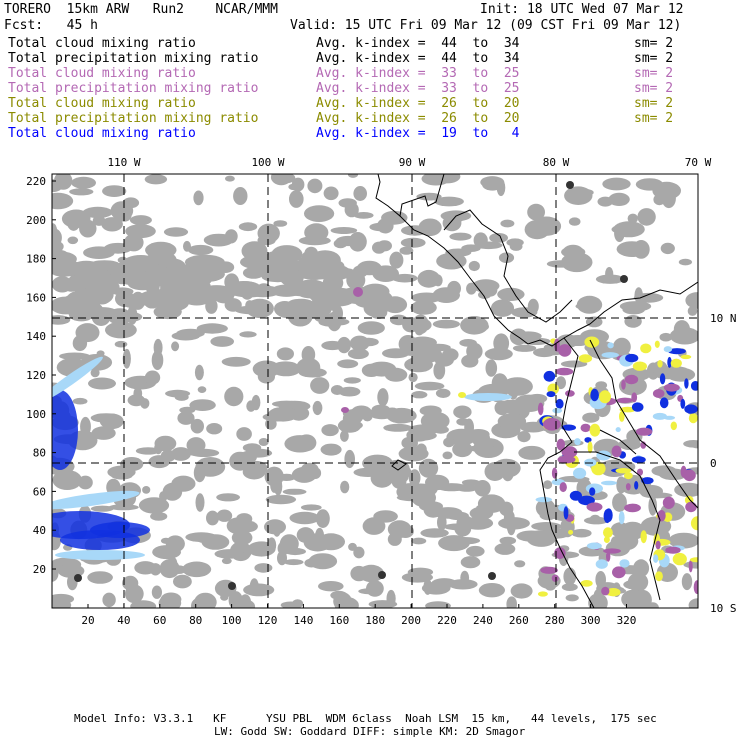 This screenshot has height=740, width=740. Describe the element at coordinates (39, 569) in the screenshot. I see `y-tick: 20` at that location.